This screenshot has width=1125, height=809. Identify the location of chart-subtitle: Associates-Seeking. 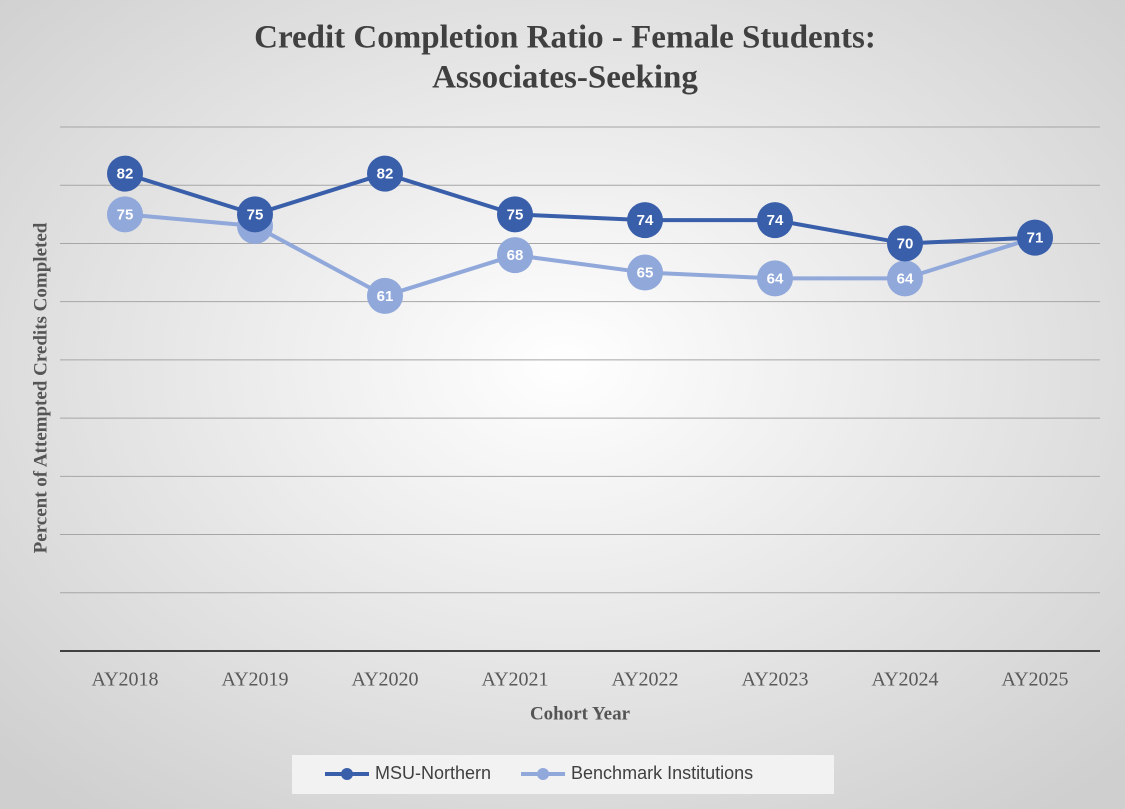
(565, 78).